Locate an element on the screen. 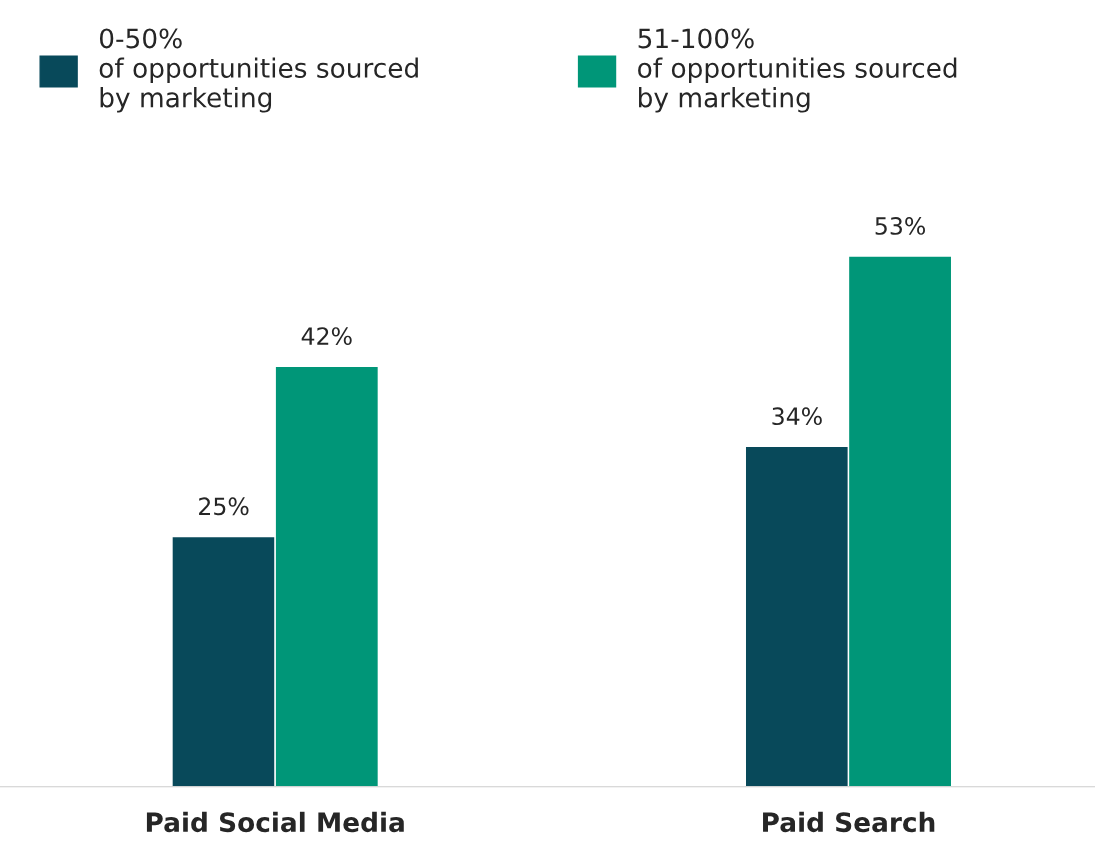 The image size is (1095, 846). x-tick-label: Paid Social Media is located at coordinates (275, 822).